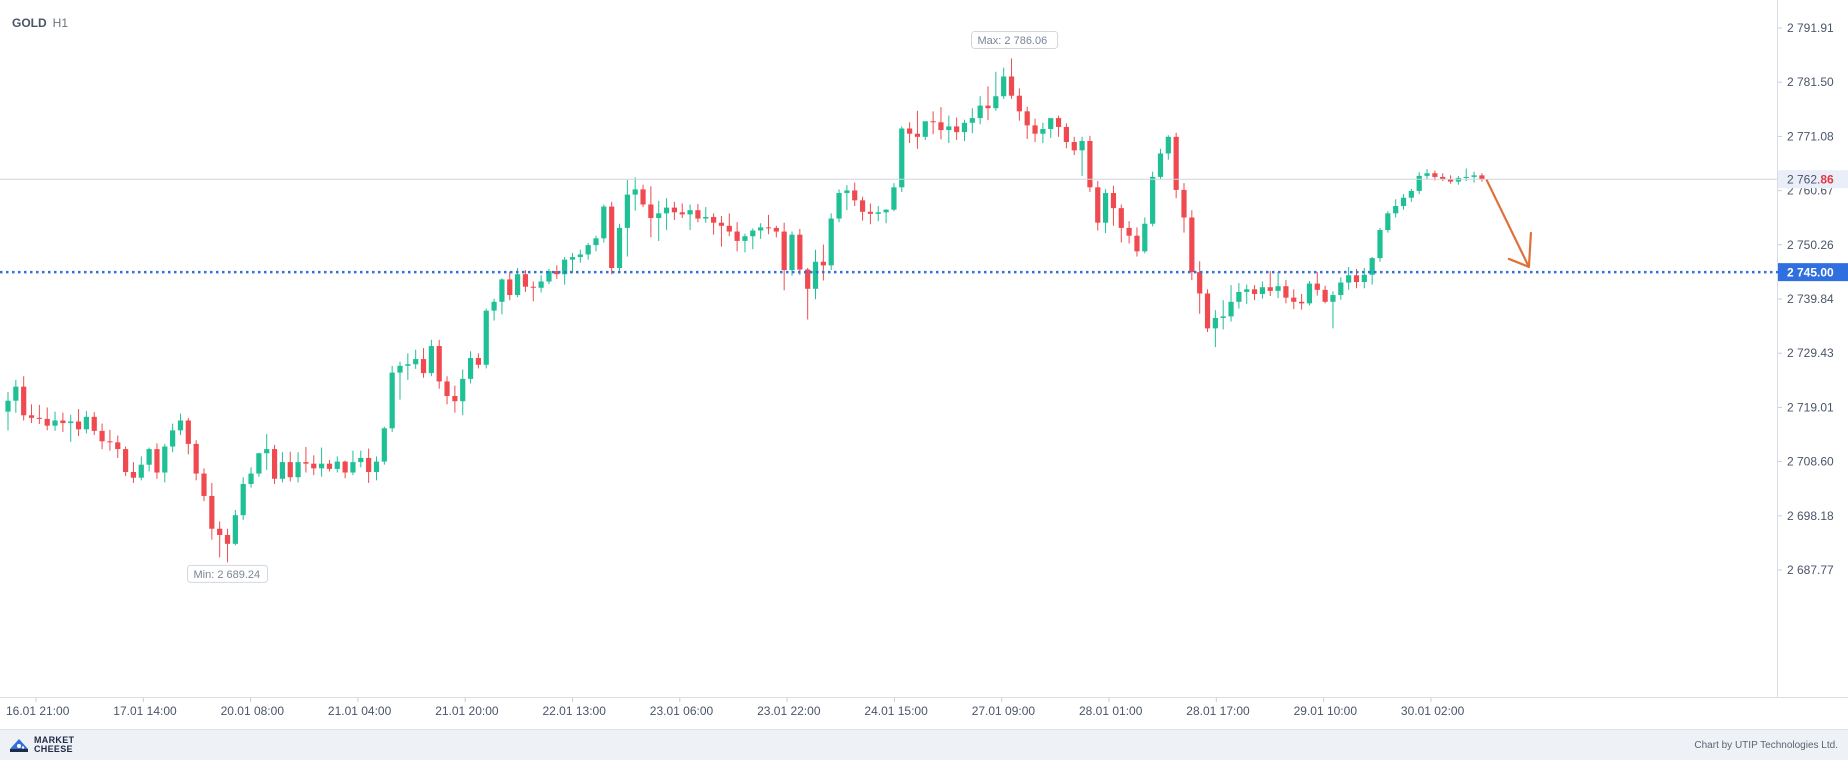 This screenshot has width=1848, height=760. What do you see at coordinates (1810, 28) in the screenshot?
I see `y-tick-label: 2 791.91` at bounding box center [1810, 28].